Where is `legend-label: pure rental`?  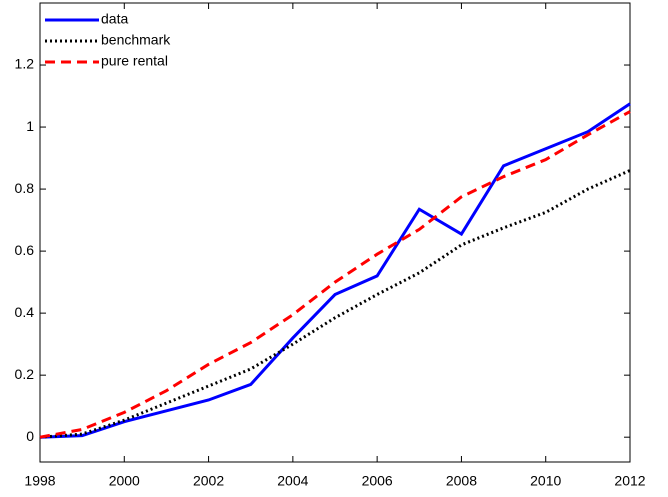
legend-label: pure rental is located at coordinates (134, 61).